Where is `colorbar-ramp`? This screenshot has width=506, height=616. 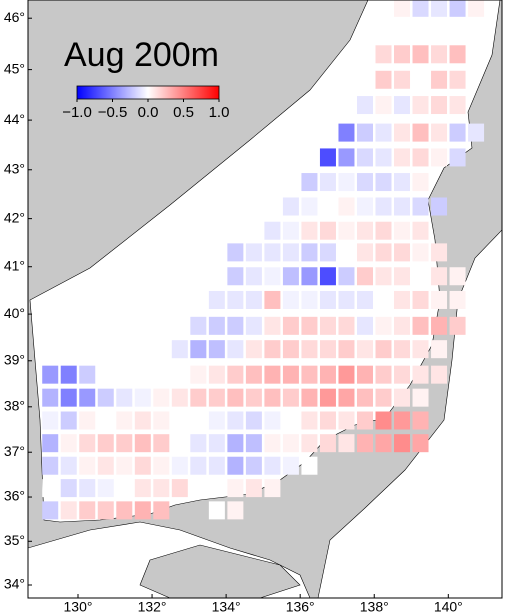 colorbar-ramp is located at coordinates (148, 92).